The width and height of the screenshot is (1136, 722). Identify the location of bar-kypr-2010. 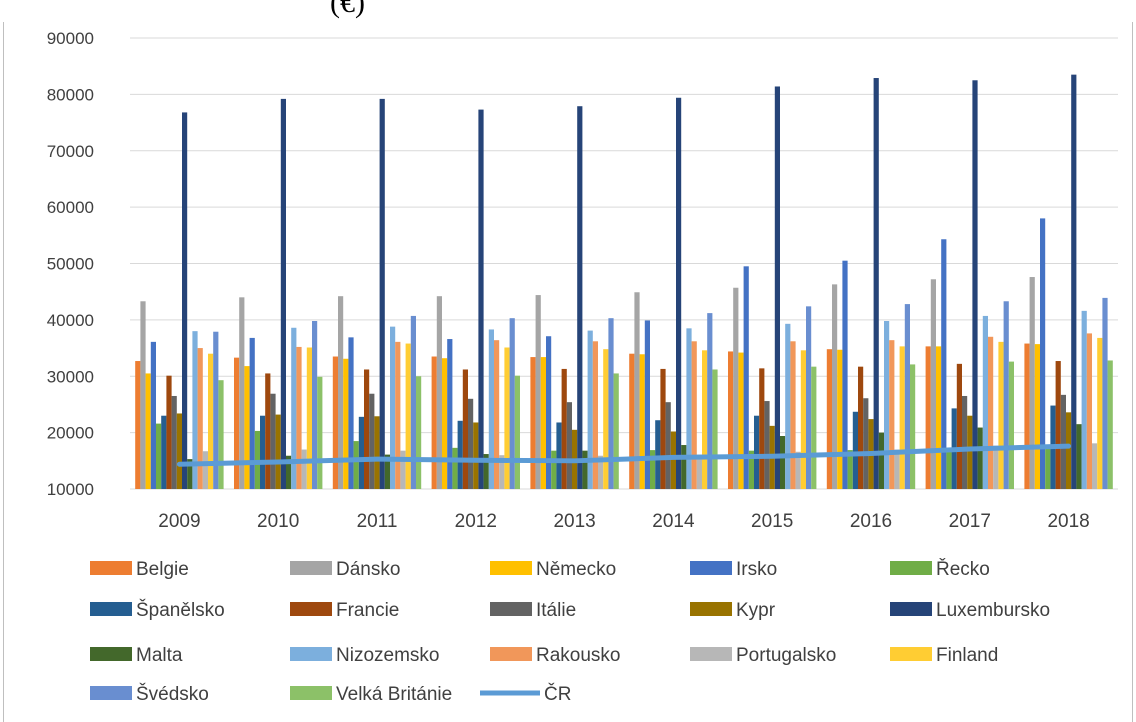
(278, 451).